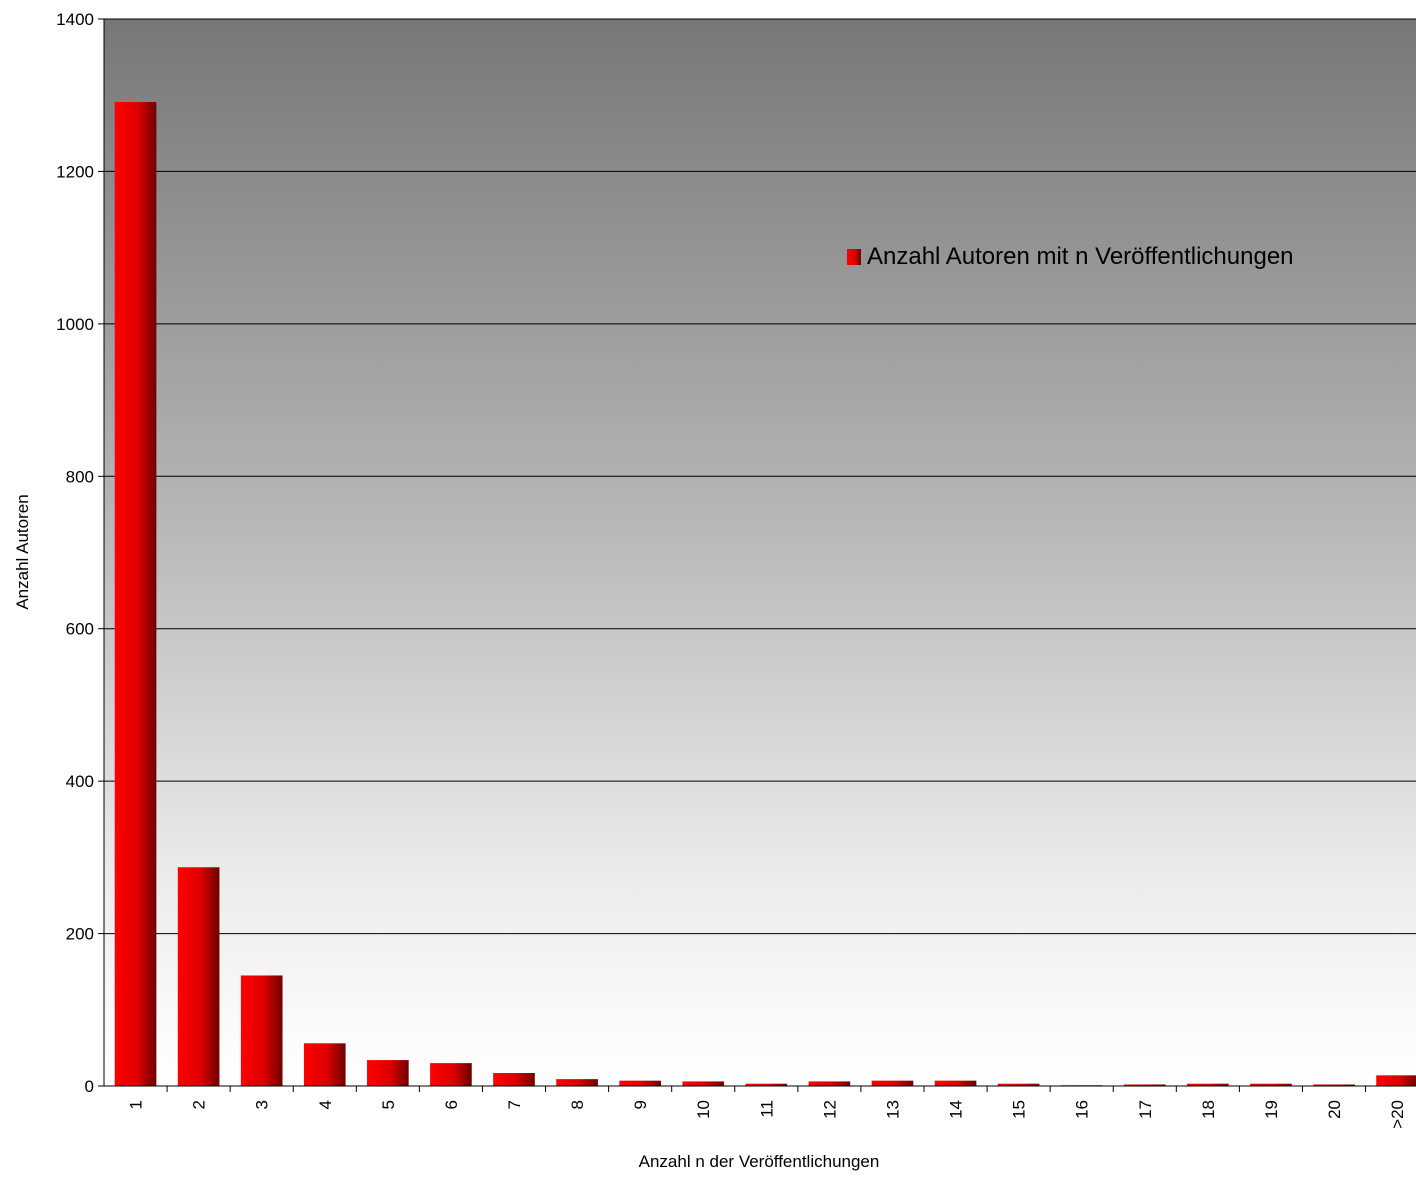 Image resolution: width=1416 pixels, height=1181 pixels. What do you see at coordinates (759, 1161) in the screenshot?
I see `x-axis-title: Anzahl n der Veröffentlichungen` at bounding box center [759, 1161].